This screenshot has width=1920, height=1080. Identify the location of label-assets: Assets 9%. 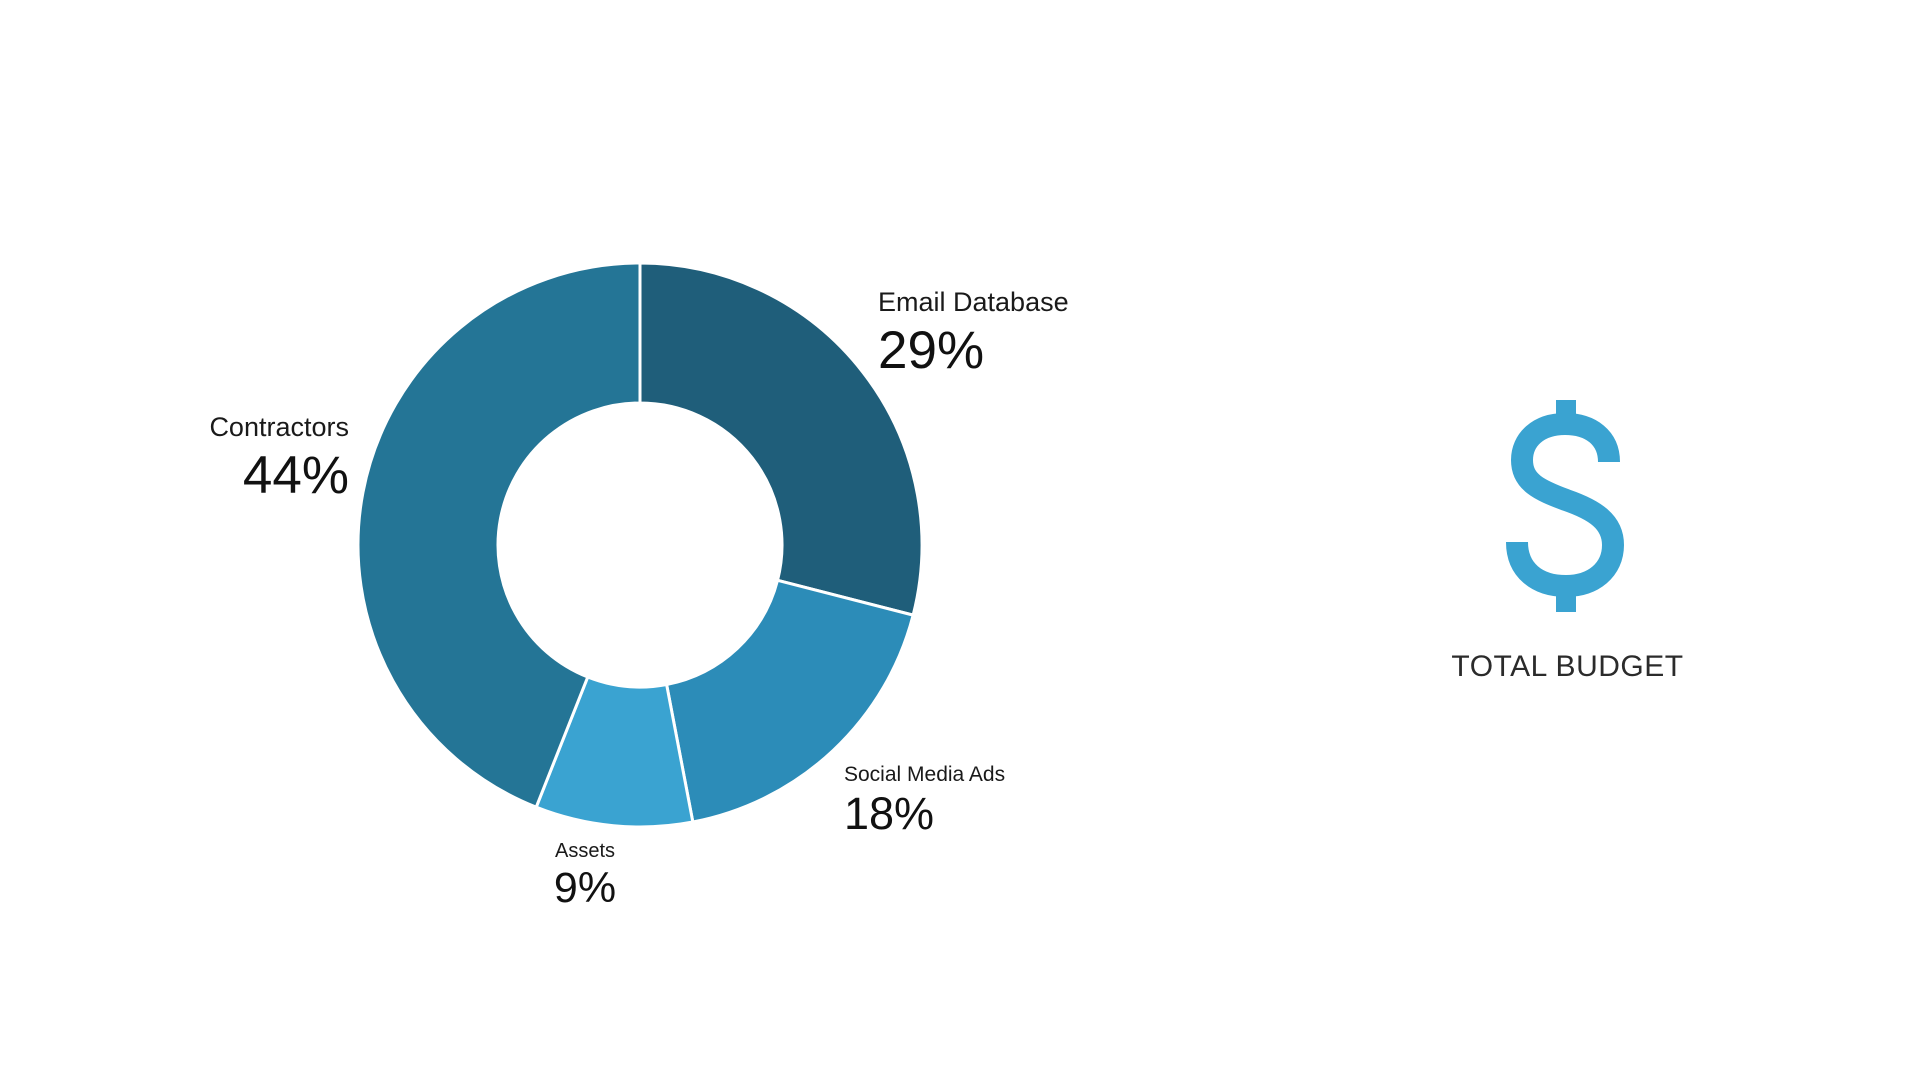
(585, 875).